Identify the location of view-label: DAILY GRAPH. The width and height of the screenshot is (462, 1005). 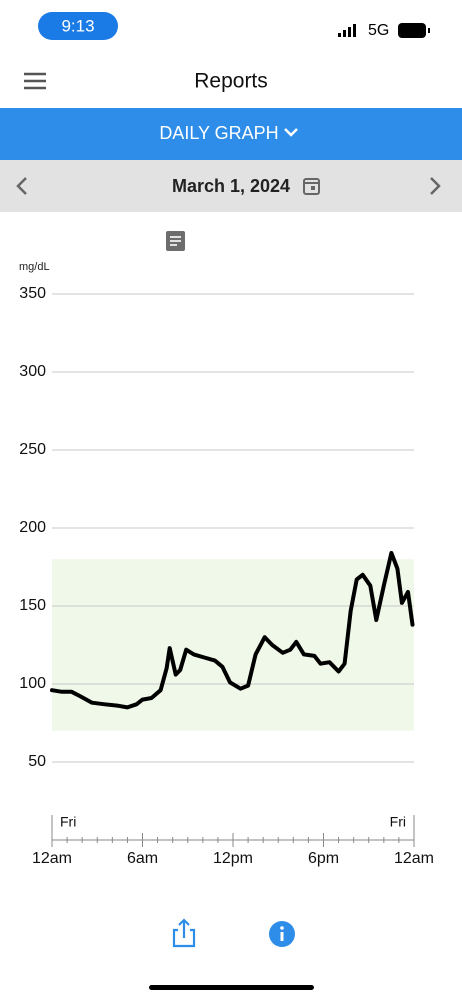
(218, 133).